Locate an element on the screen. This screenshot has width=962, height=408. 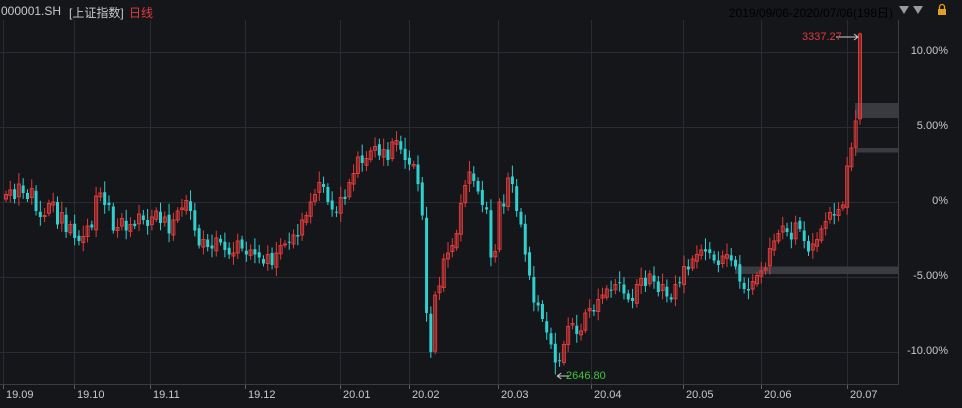
date-range-selector: 2019/09/06-2020/07/06(198日) is located at coordinates (811, 12).